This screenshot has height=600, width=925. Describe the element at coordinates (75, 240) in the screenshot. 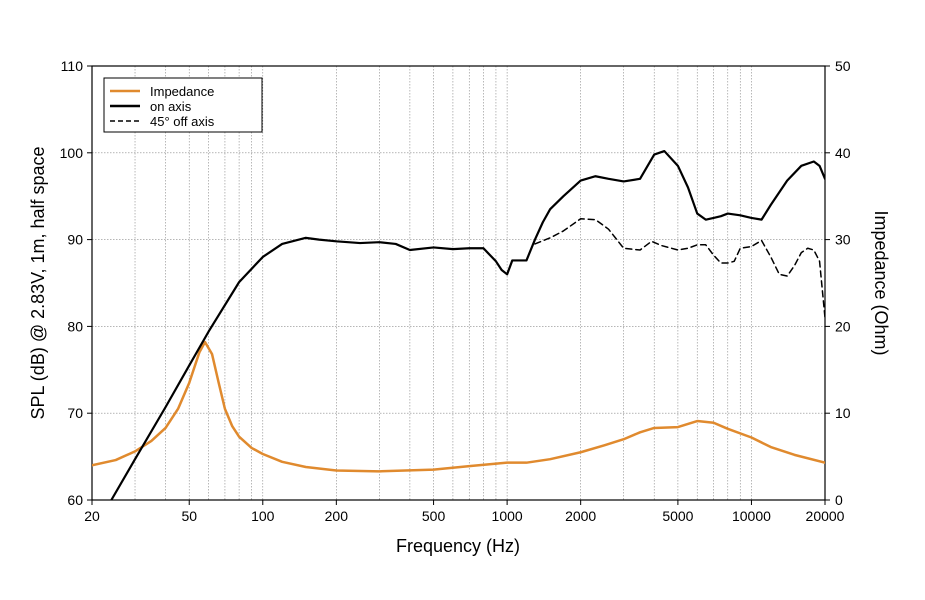

I see `y-left-tick-label: 90` at that location.